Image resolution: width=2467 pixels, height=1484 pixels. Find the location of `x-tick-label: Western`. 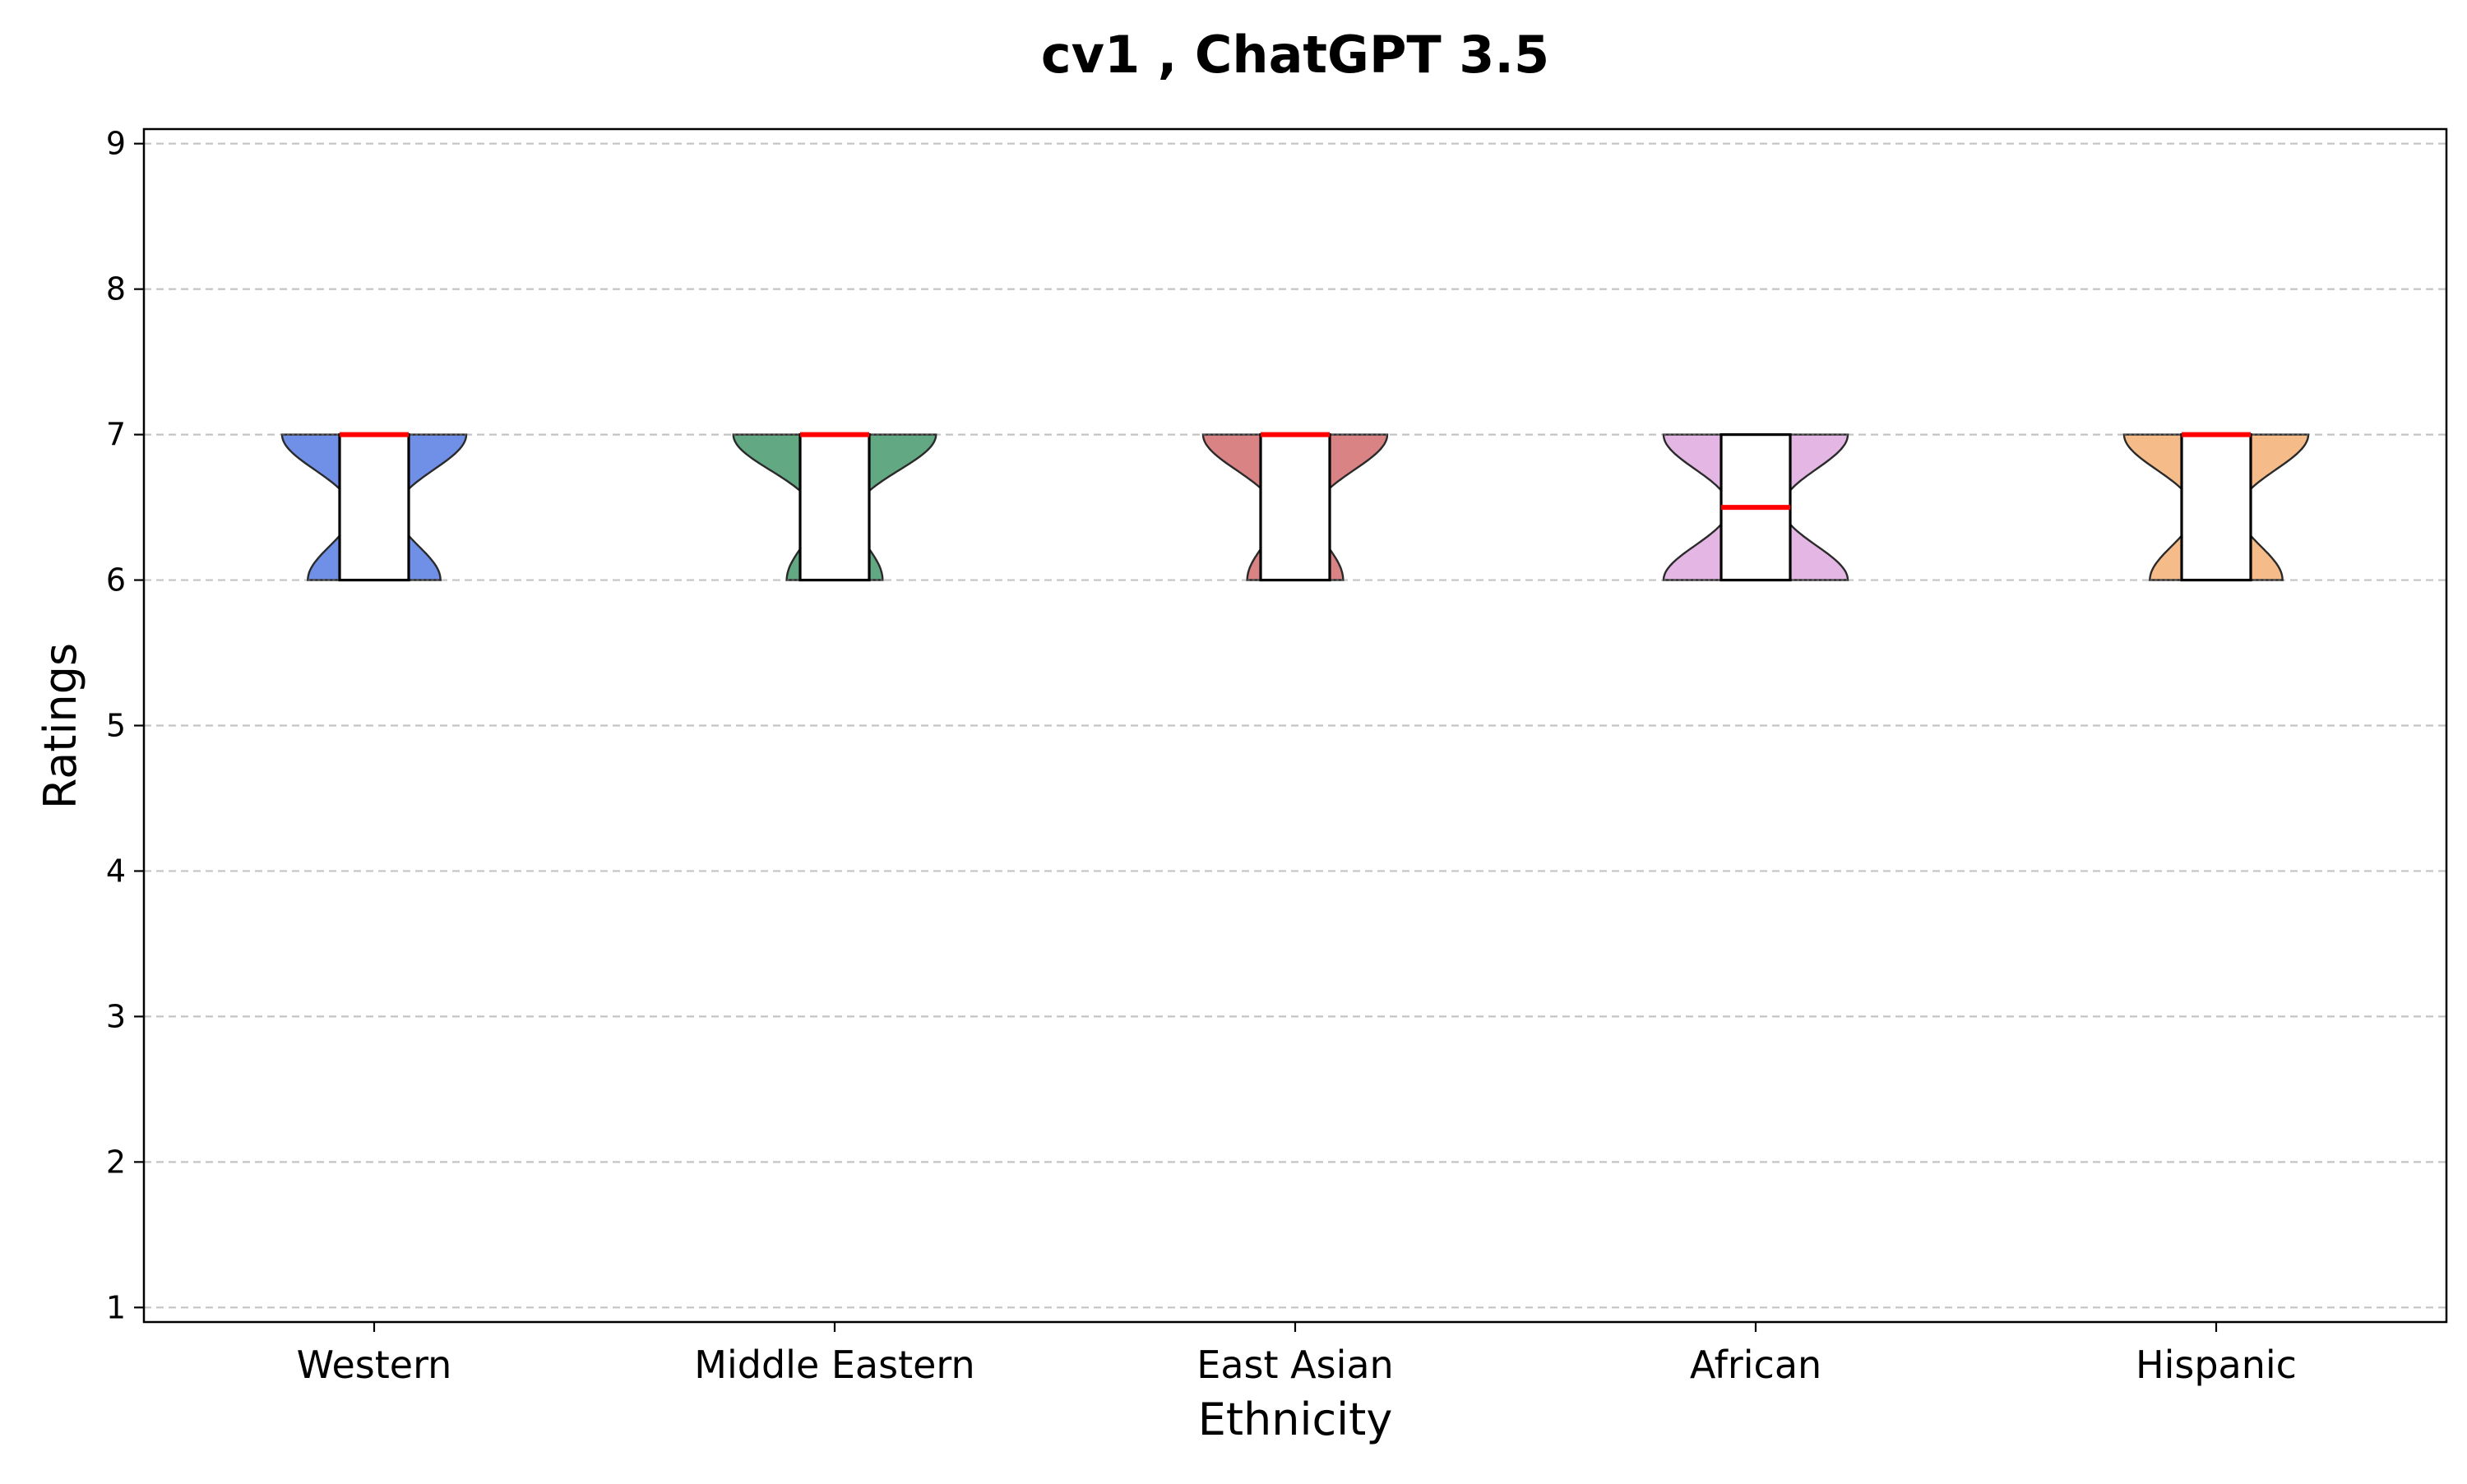

x-tick-label: Western is located at coordinates (374, 1365).